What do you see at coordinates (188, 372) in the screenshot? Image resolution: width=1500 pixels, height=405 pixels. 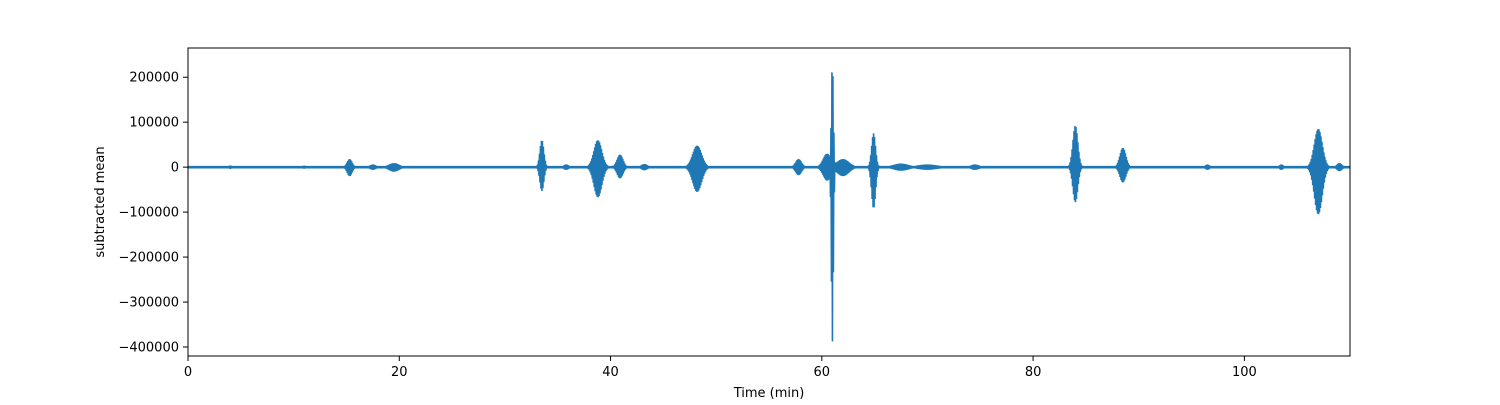 I see `x-tick-label: 0` at bounding box center [188, 372].